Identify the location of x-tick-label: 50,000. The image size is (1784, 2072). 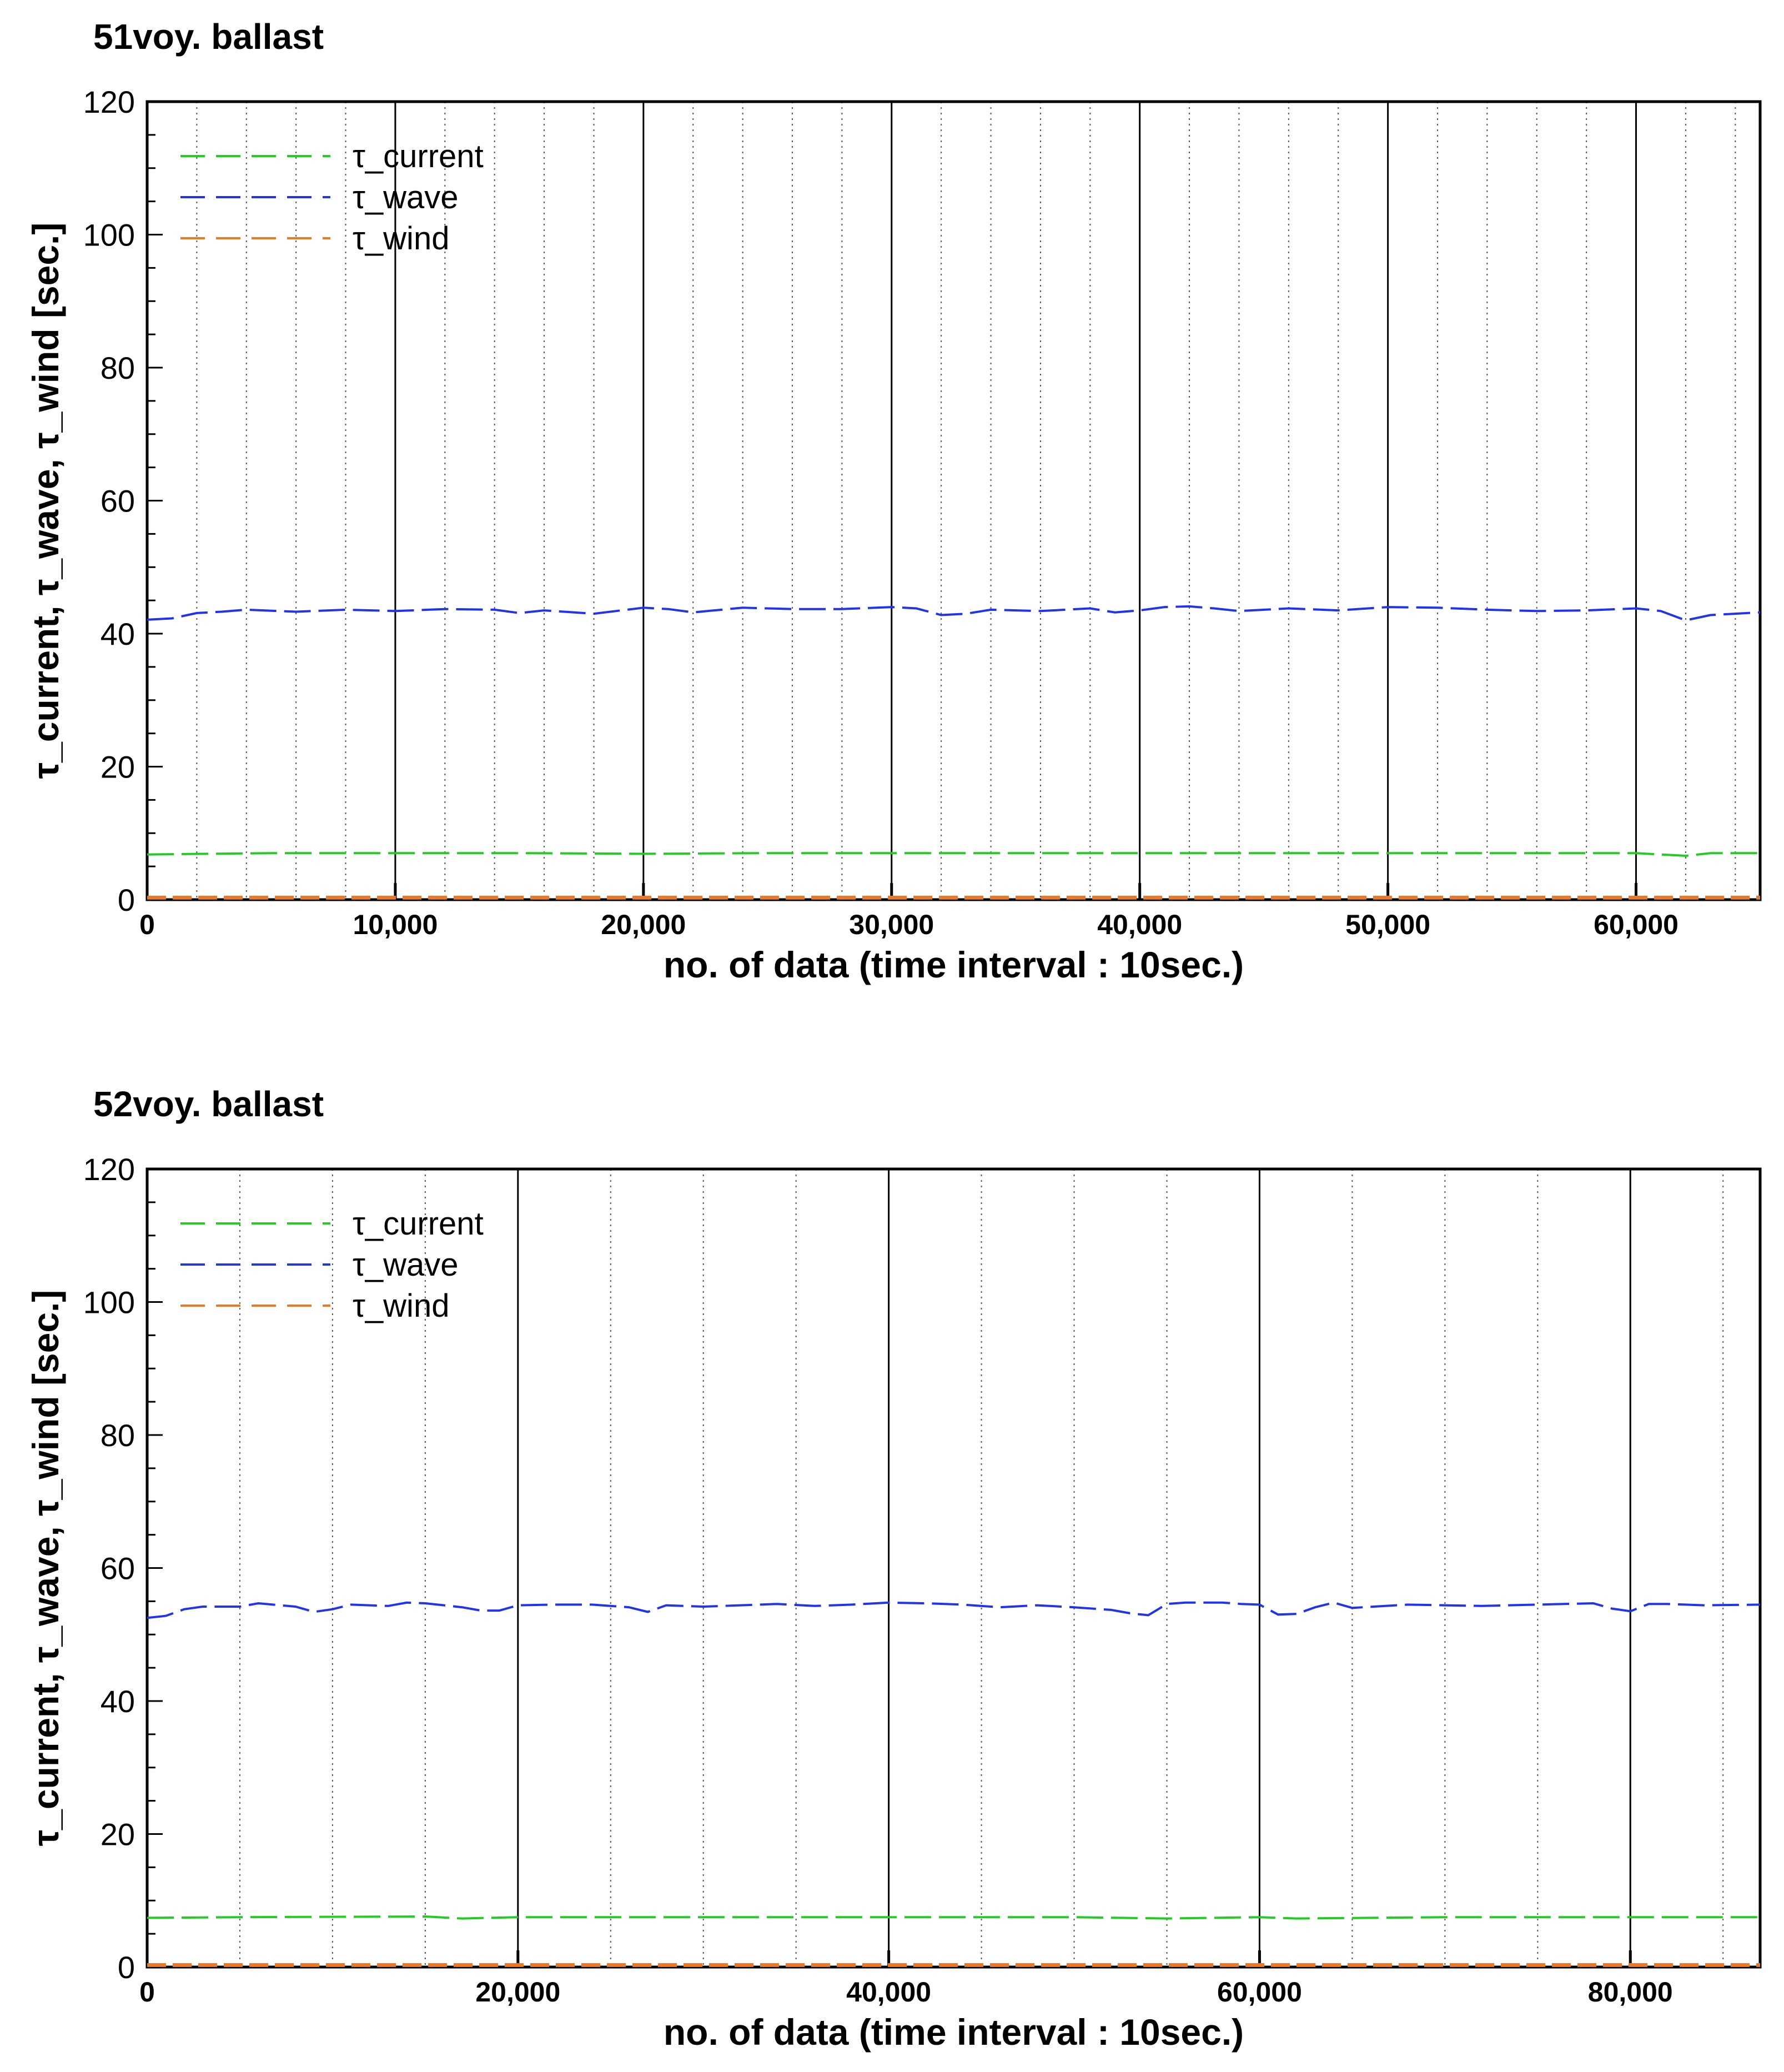
(1387, 924).